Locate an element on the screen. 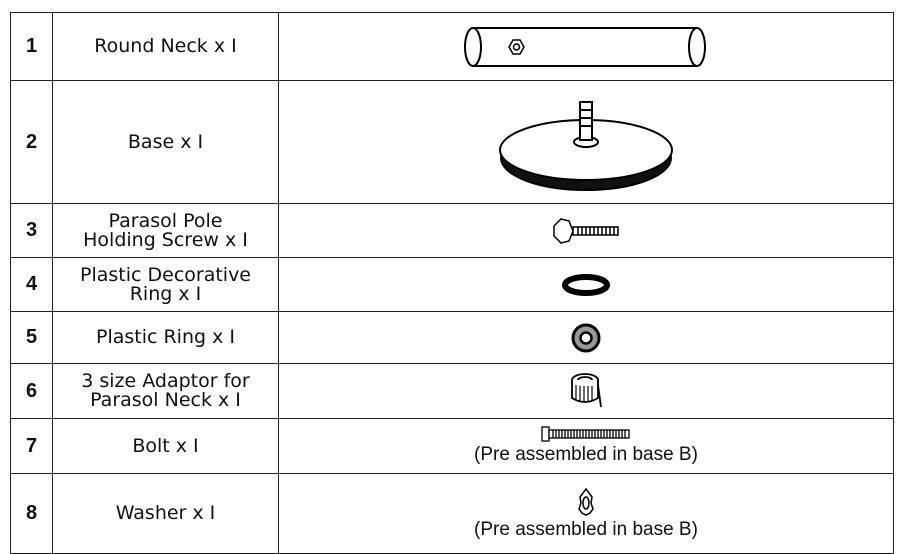 The height and width of the screenshot is (554, 899). name-line: Round Neck x I is located at coordinates (165, 46).